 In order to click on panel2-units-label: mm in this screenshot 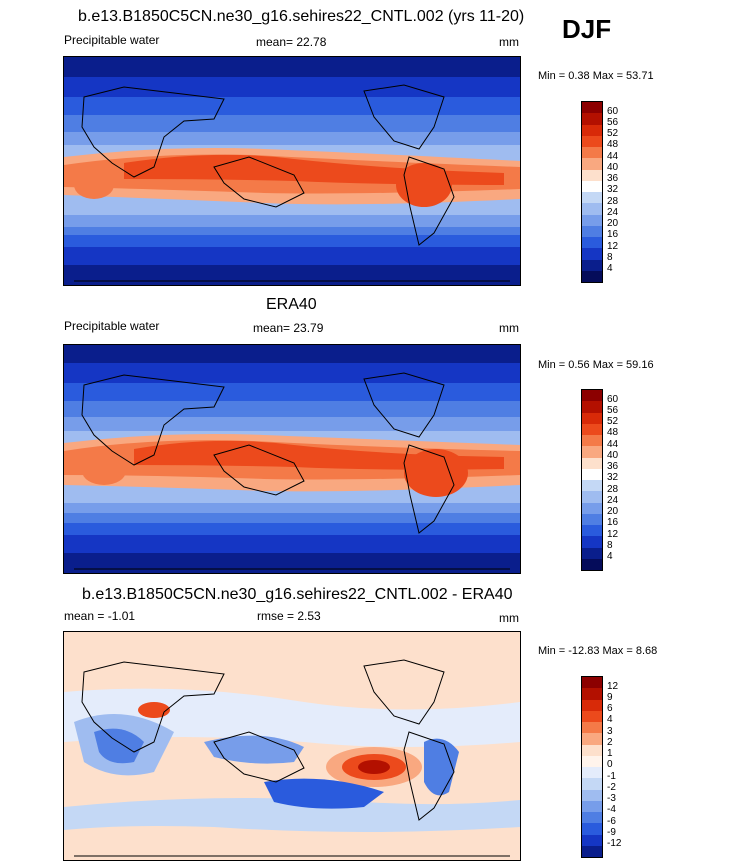, I will do `click(509, 328)`.